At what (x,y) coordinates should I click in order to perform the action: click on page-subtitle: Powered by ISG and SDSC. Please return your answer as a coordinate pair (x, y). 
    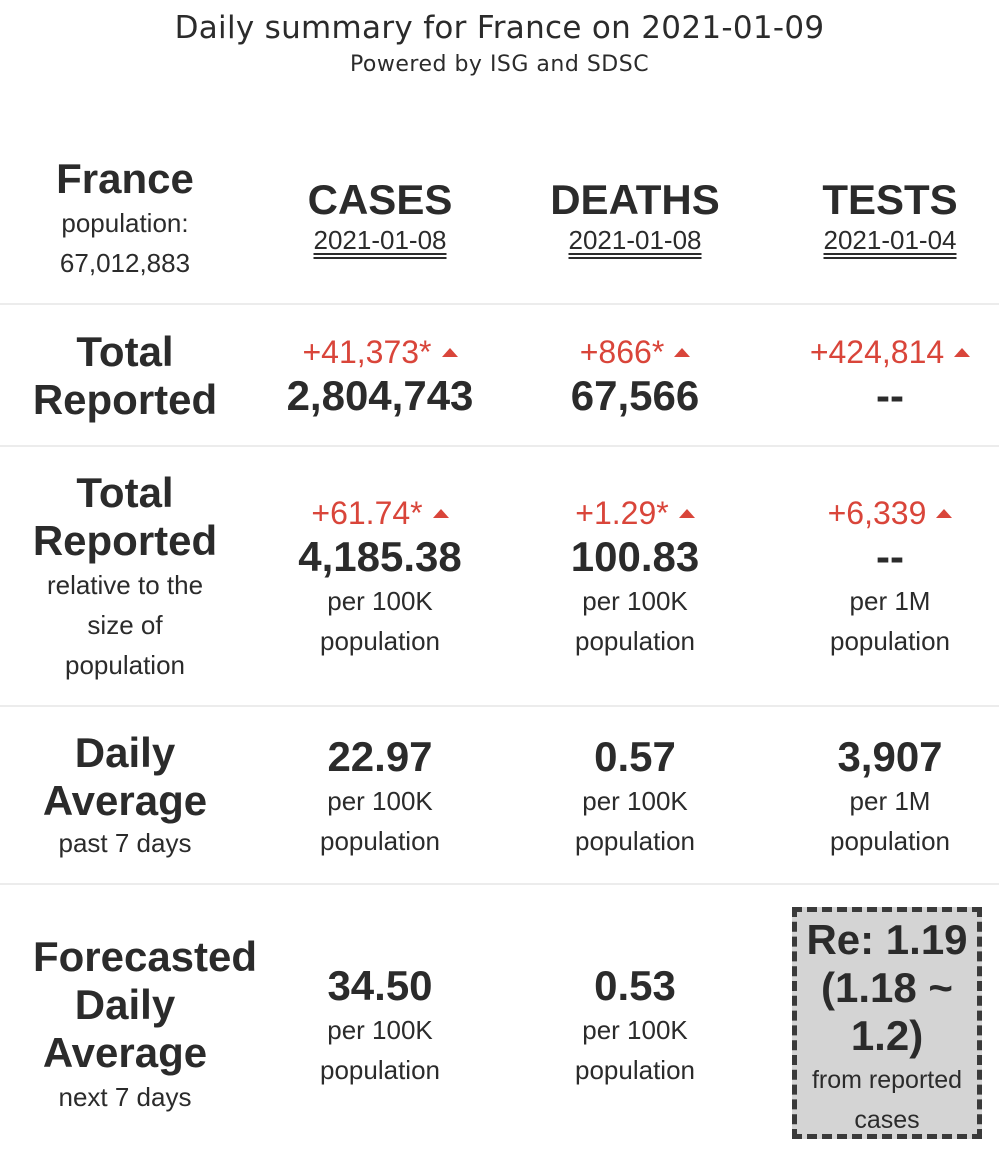
    Looking at the image, I should click on (499, 64).